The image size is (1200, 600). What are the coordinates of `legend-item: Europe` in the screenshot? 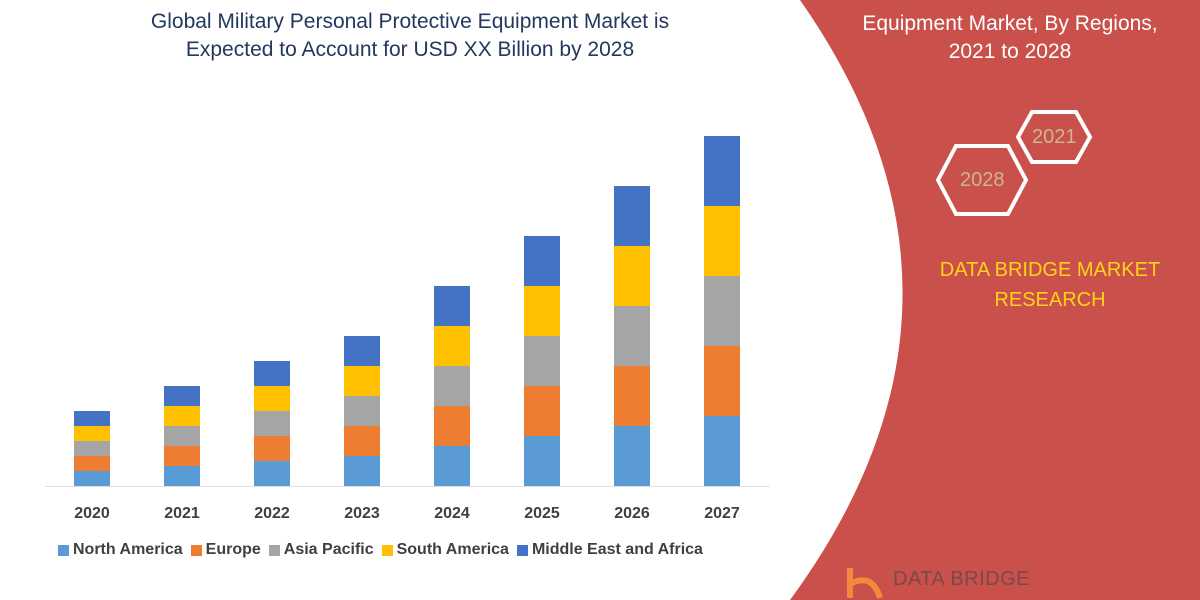 It's located at (225, 550).